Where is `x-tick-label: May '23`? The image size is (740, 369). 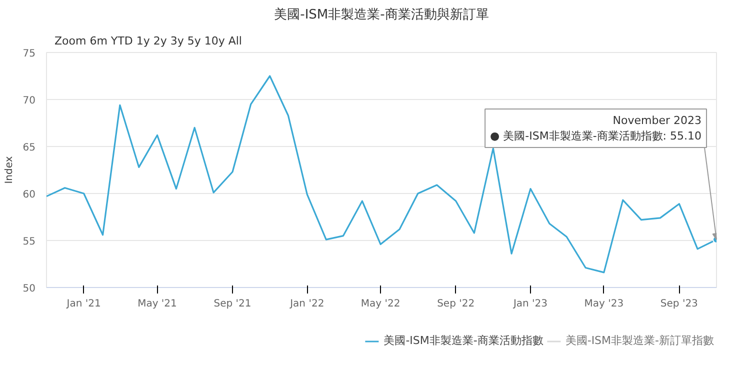
x-tick-label: May '23 is located at coordinates (604, 304).